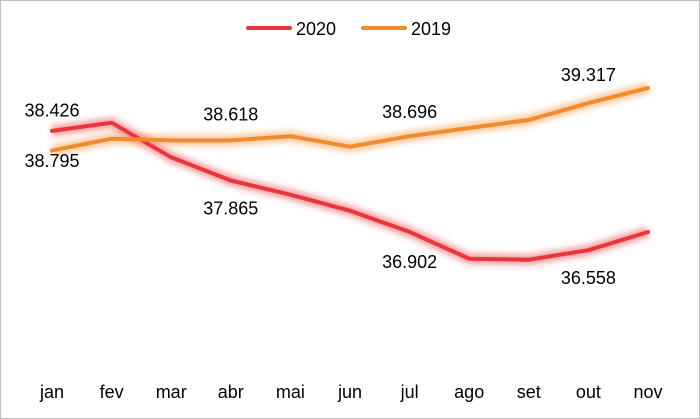 This screenshot has width=700, height=419. What do you see at coordinates (469, 392) in the screenshot?
I see `x-tick-ago: ago` at bounding box center [469, 392].